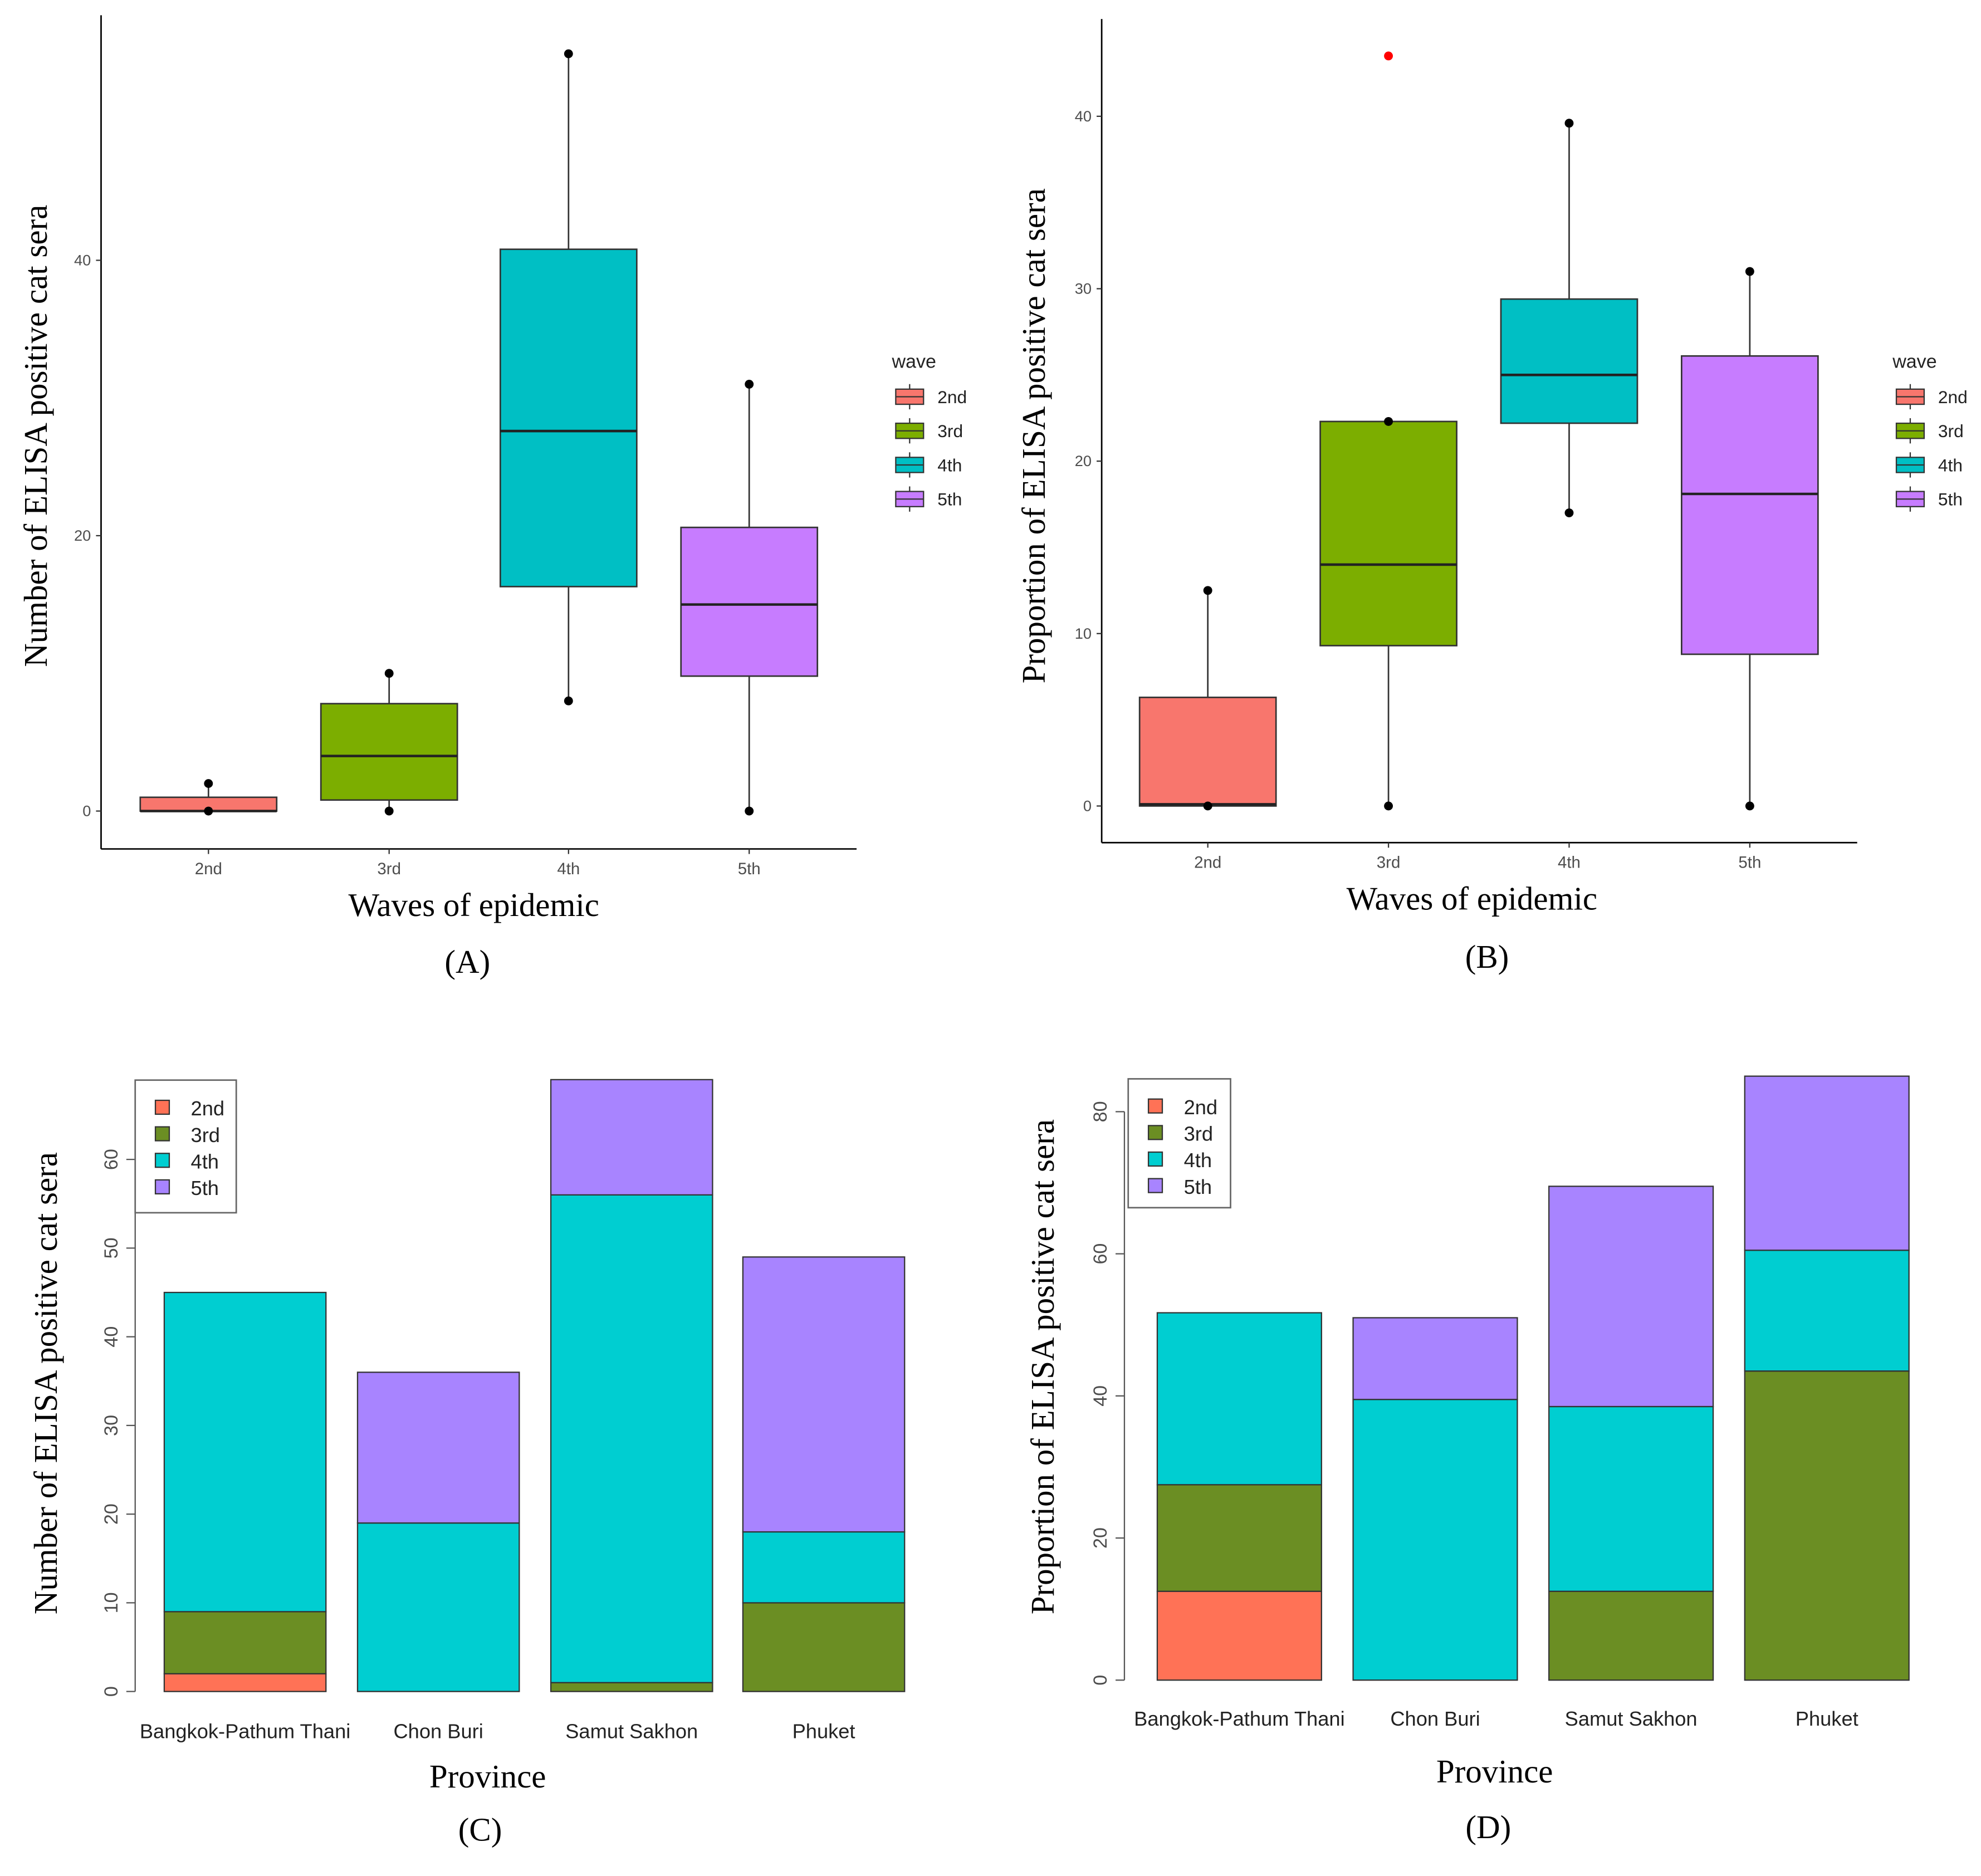 The height and width of the screenshot is (1876, 1981). Describe the element at coordinates (208, 1108) in the screenshot. I see `legend-label: 2nd` at that location.